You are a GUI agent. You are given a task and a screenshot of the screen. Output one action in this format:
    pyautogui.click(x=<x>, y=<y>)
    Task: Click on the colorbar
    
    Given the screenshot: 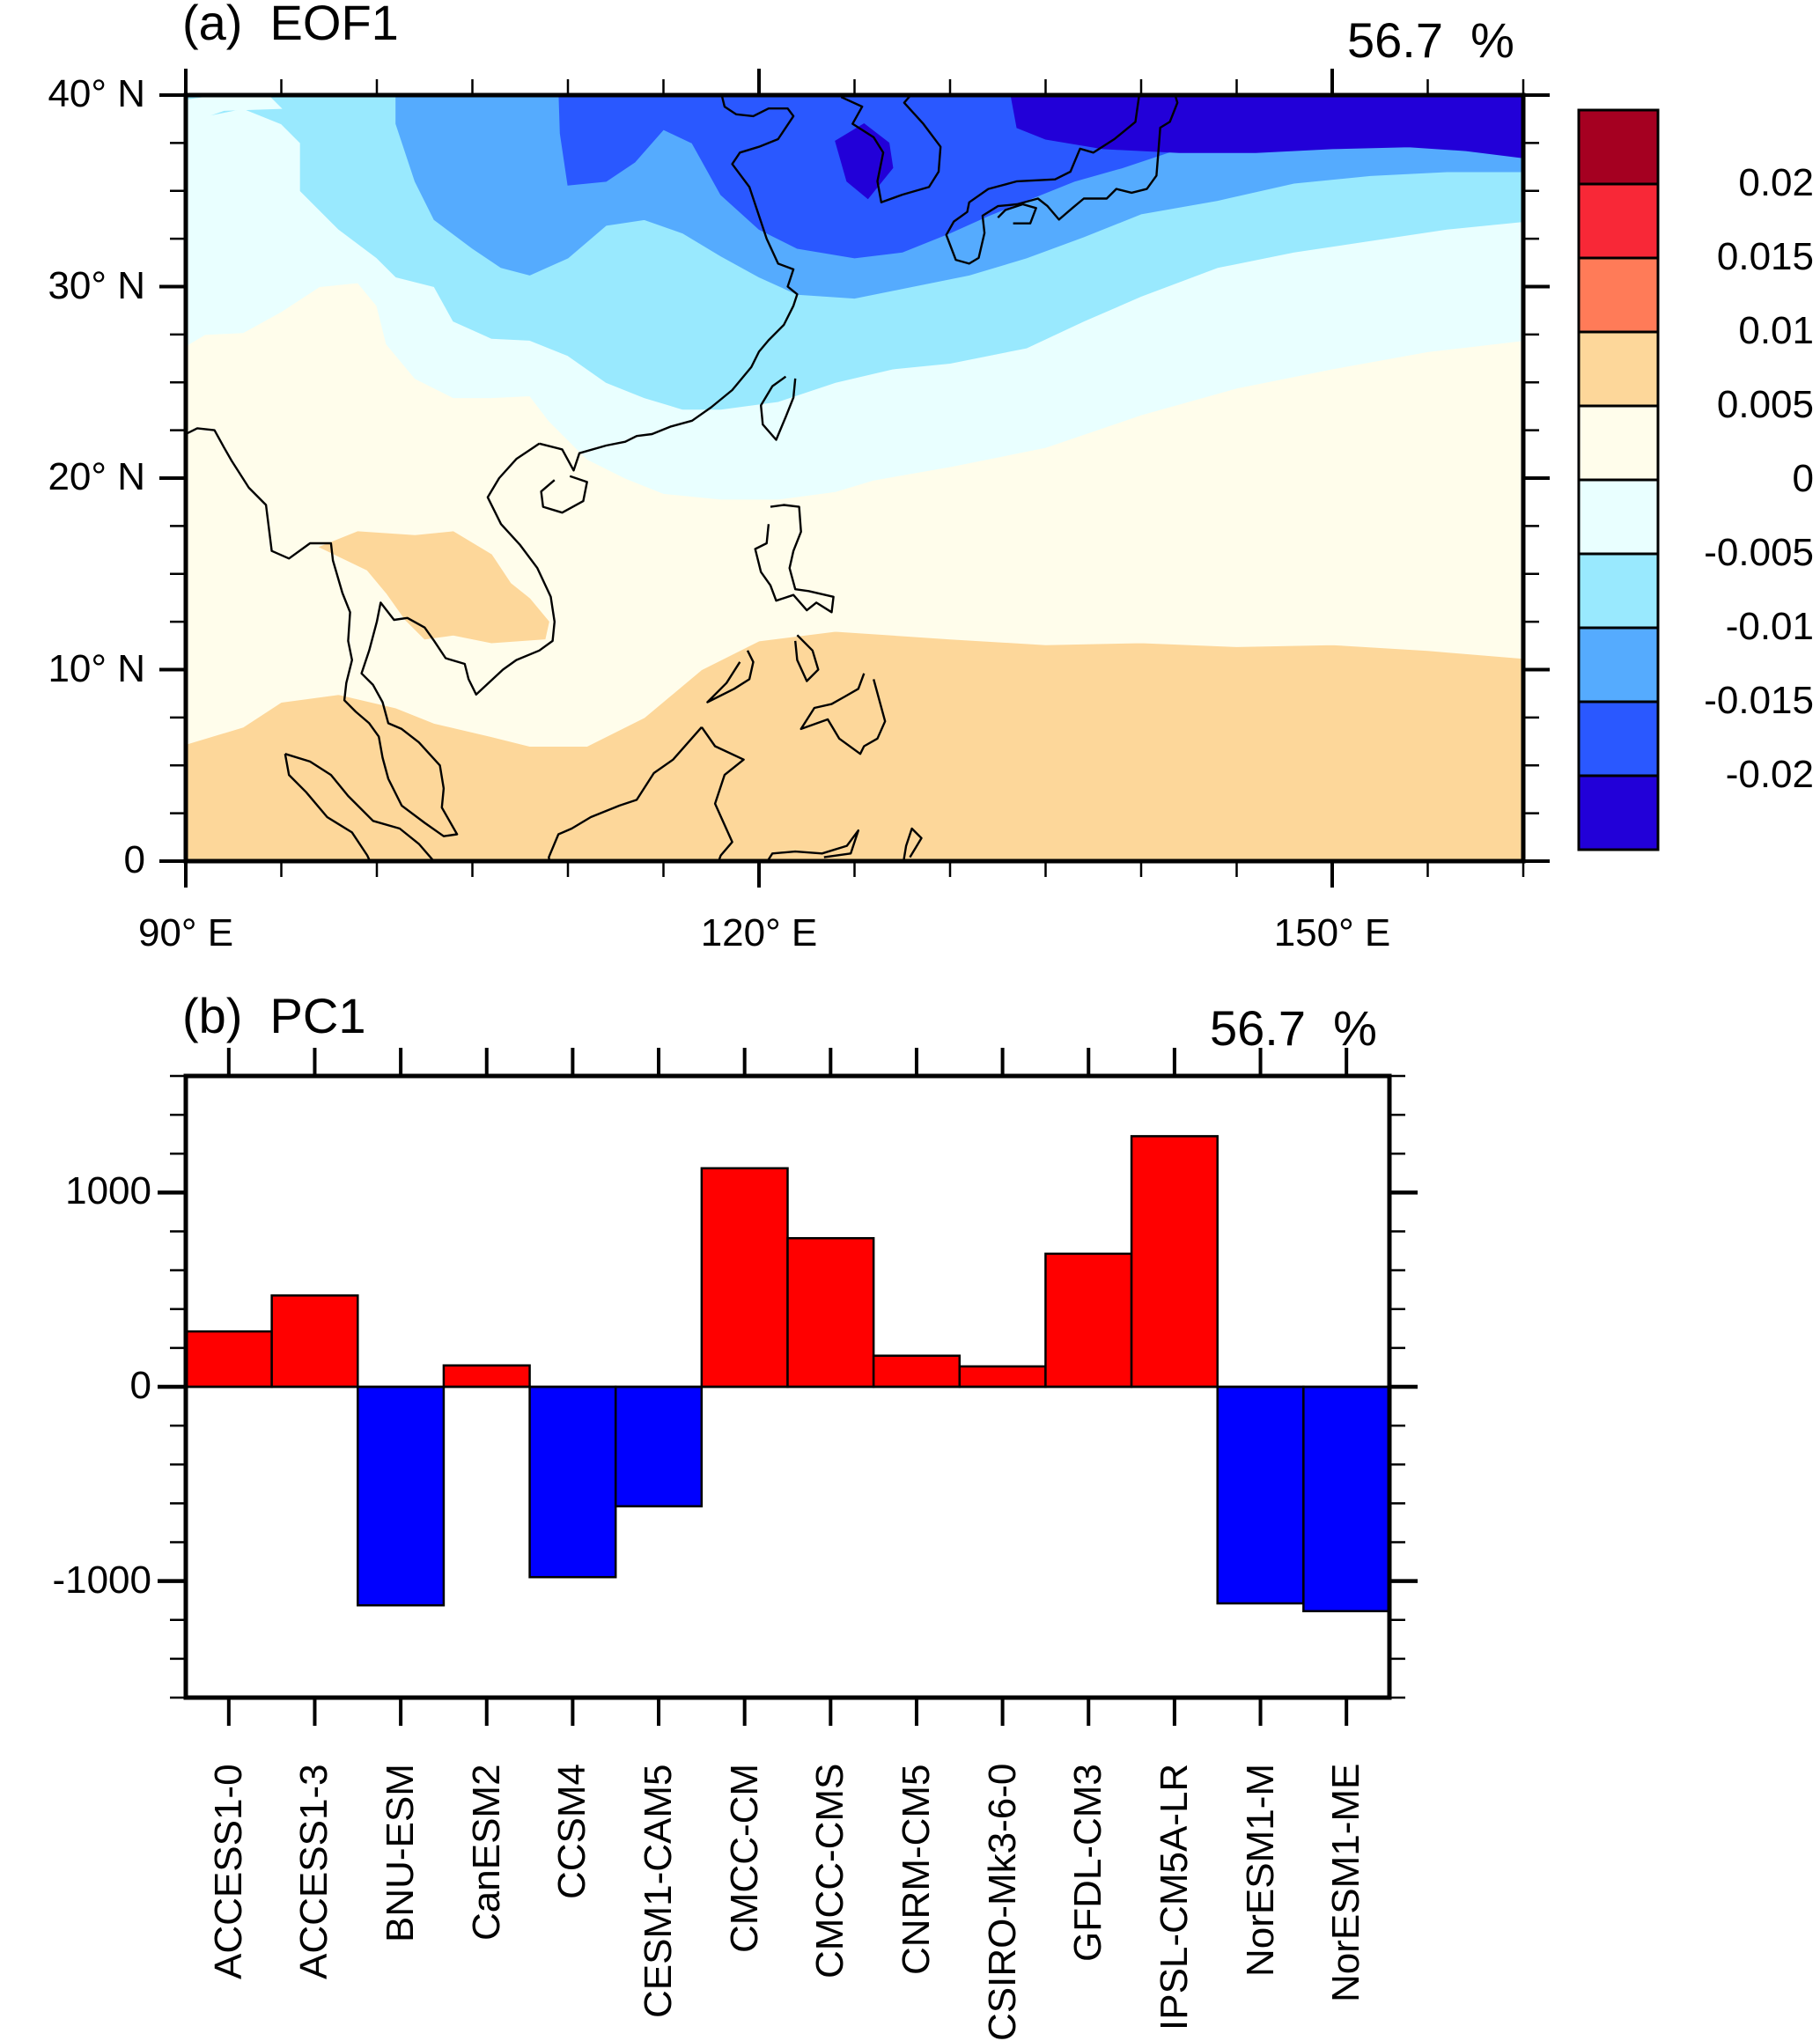 What is the action you would take?
    pyautogui.click(x=1618, y=479)
    